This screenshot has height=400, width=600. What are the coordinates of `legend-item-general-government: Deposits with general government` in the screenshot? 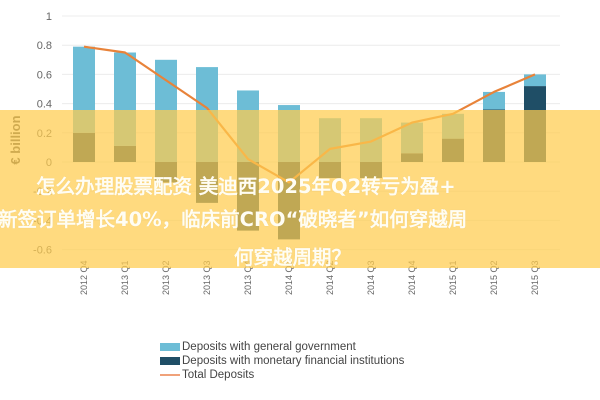 It's located at (282, 347).